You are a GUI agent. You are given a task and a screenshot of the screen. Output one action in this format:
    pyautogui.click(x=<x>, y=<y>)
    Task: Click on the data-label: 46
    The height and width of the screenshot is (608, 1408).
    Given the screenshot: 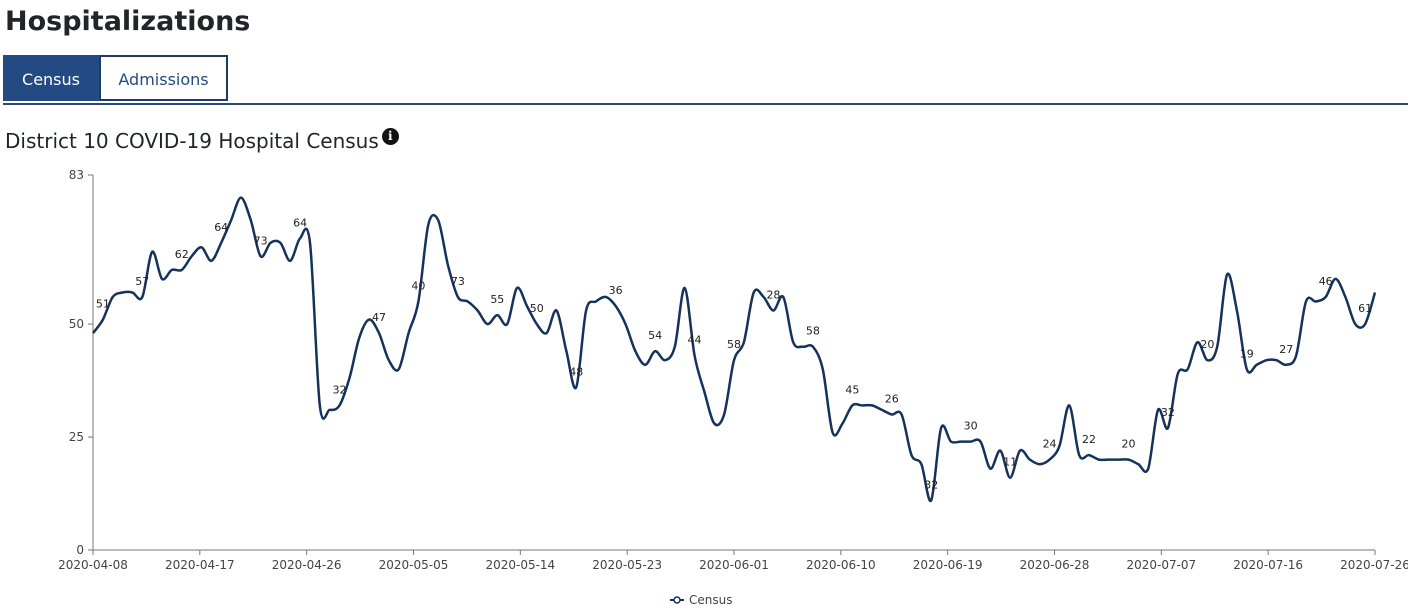 What is the action you would take?
    pyautogui.click(x=1326, y=281)
    